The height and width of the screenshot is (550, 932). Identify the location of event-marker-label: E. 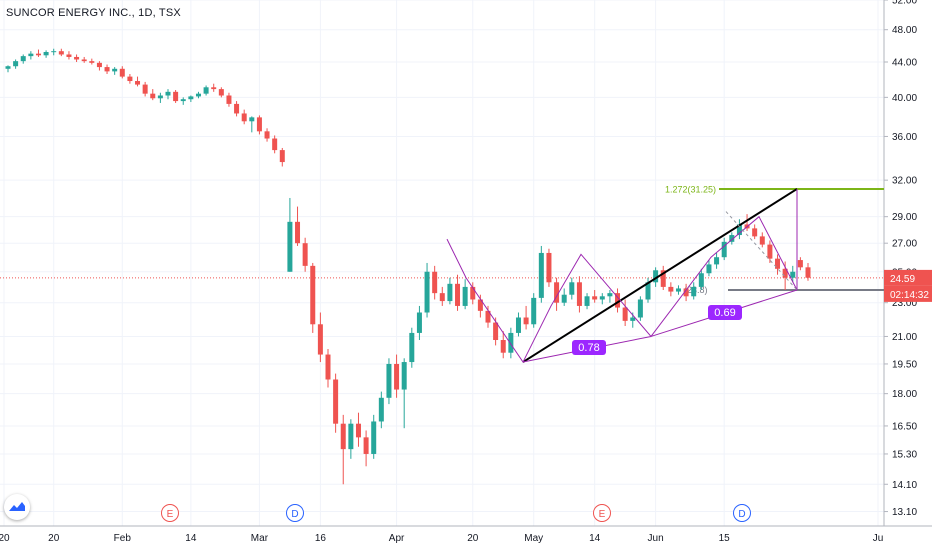
(602, 514).